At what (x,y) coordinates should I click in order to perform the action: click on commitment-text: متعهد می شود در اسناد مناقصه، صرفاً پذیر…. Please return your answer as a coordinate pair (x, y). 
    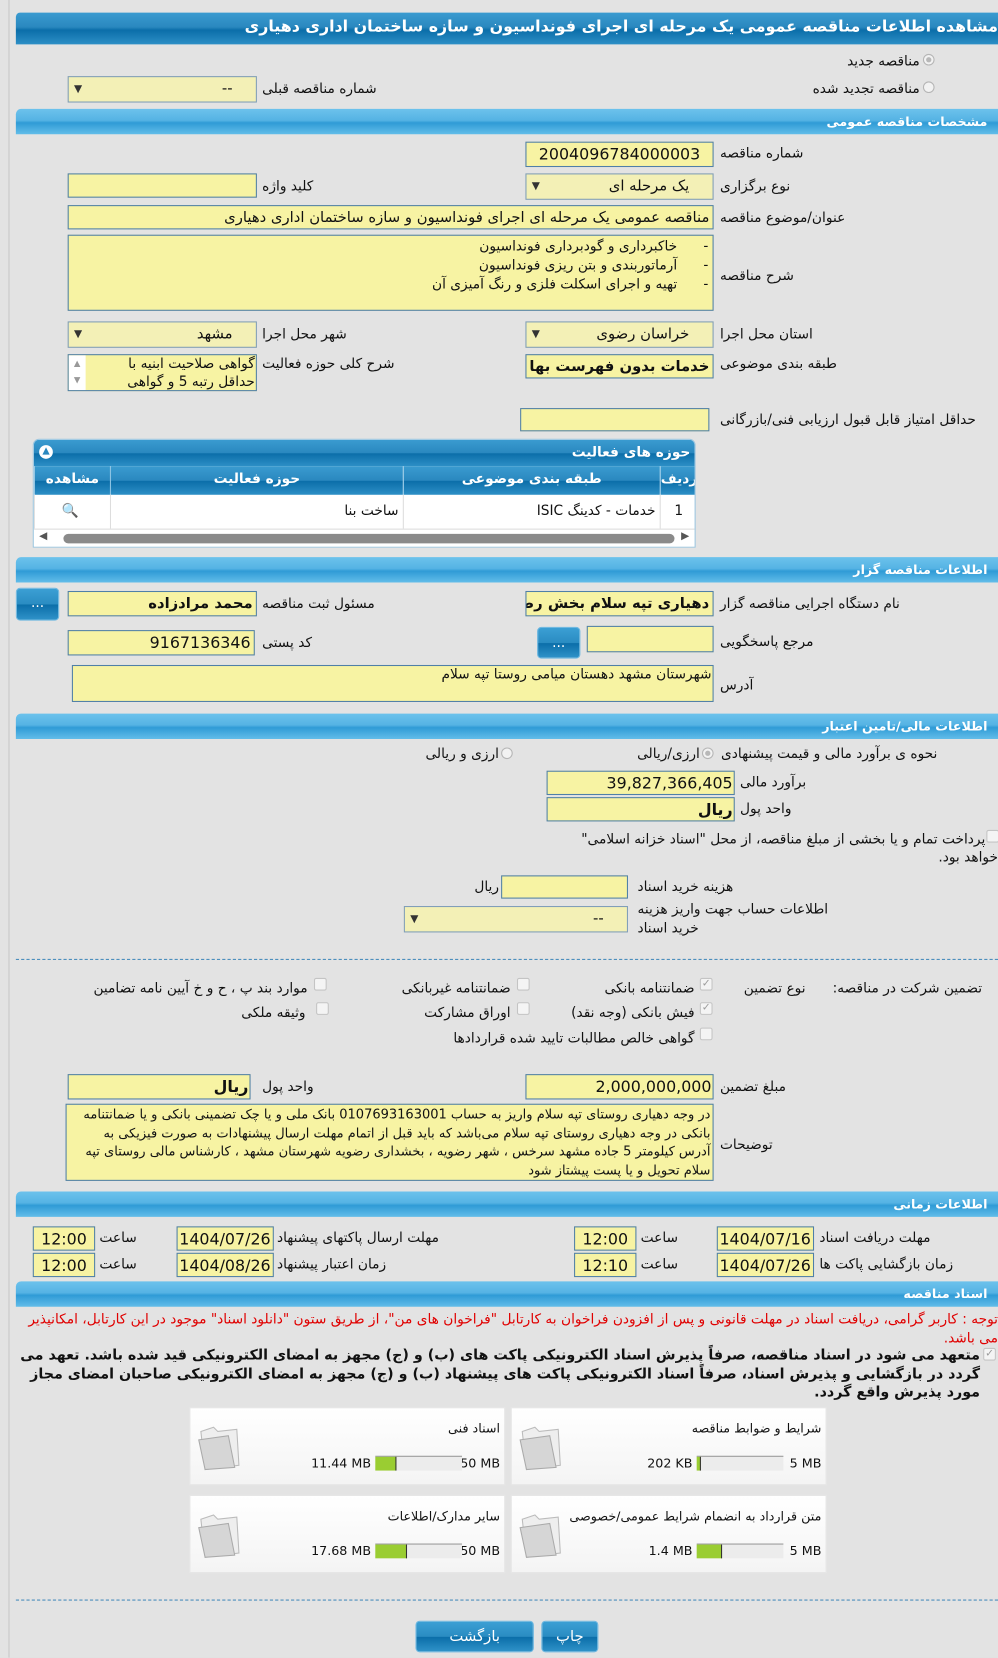
    Looking at the image, I should click on (500, 1373).